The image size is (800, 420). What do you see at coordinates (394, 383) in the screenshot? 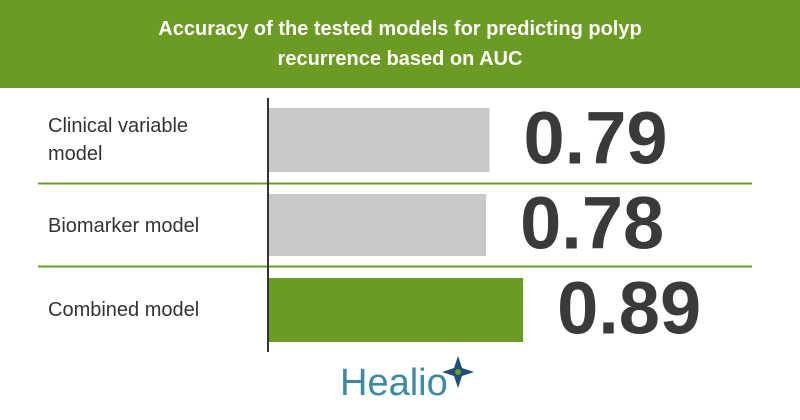
I see `logo: Healio` at bounding box center [394, 383].